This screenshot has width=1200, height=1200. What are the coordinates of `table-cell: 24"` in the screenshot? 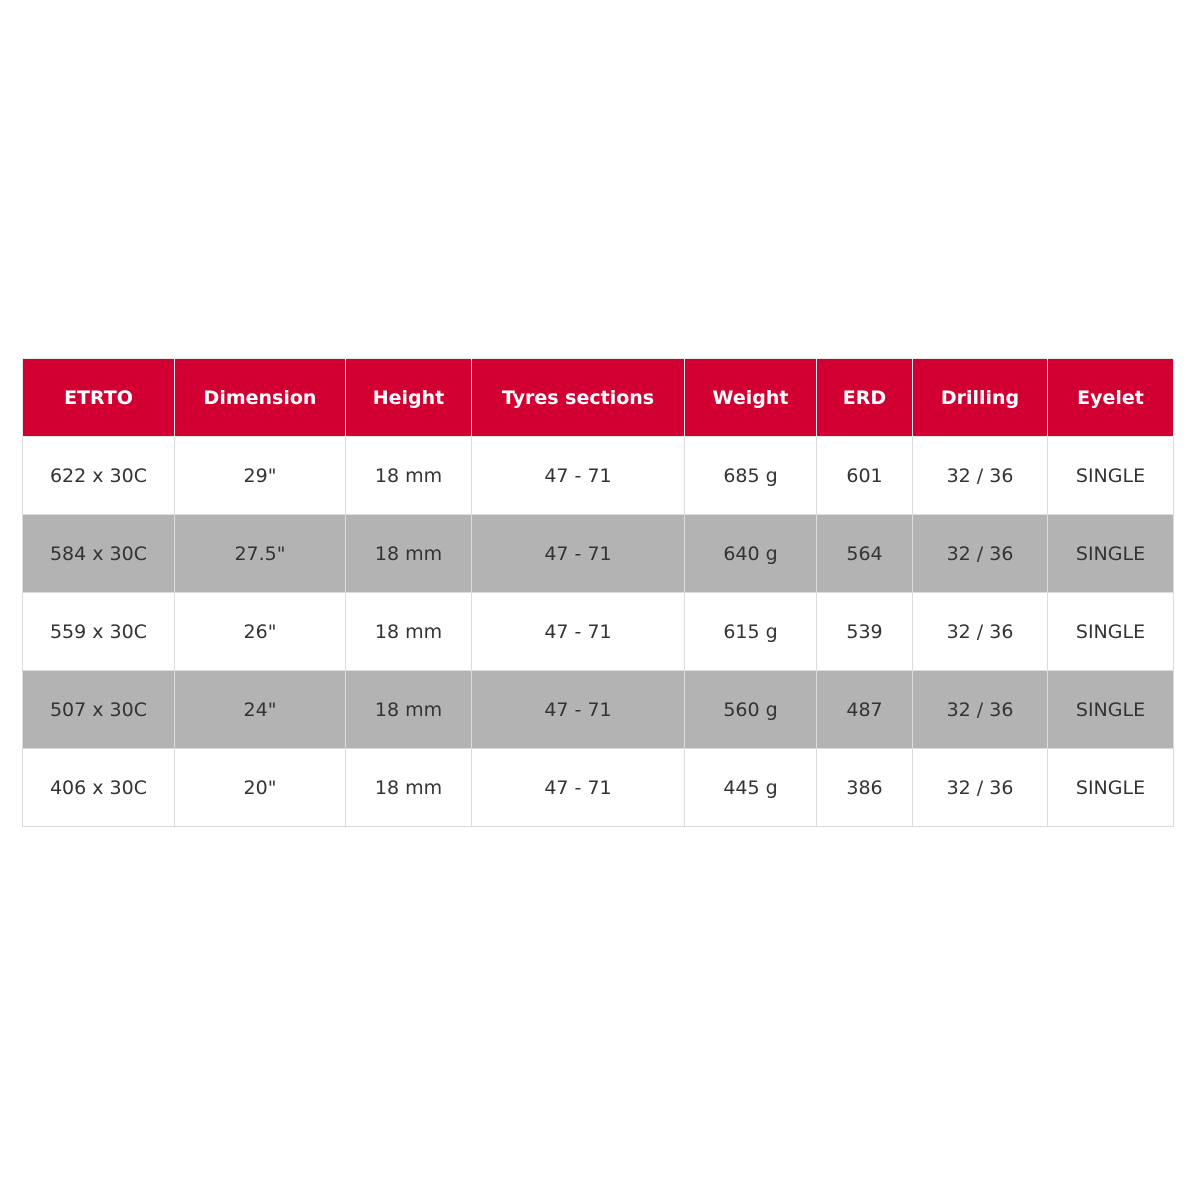 It's located at (260, 709).